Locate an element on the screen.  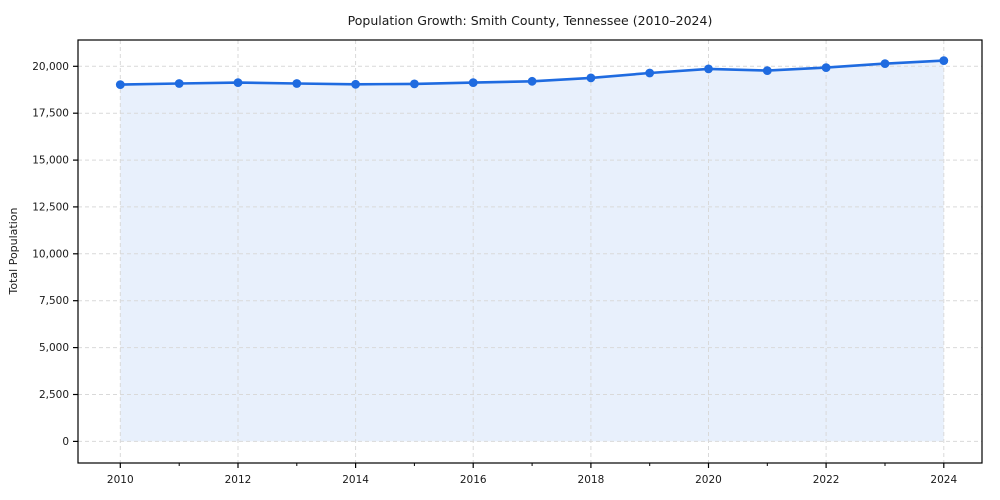
data-point-2024 is located at coordinates (944, 60).